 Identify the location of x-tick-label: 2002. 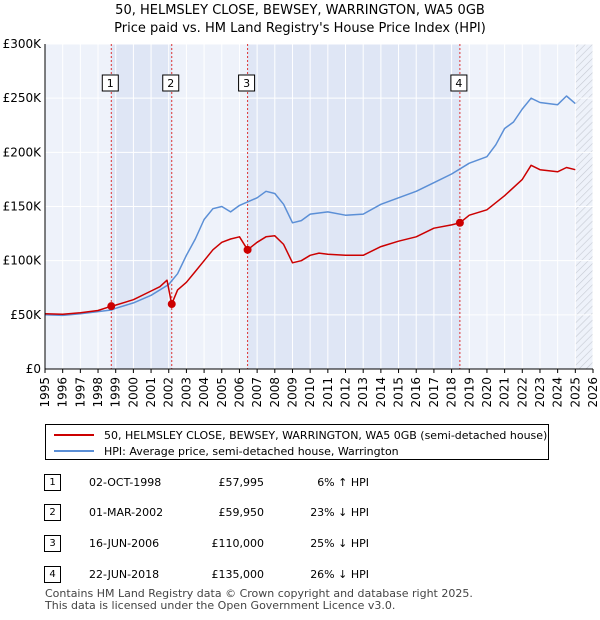
(169, 392).